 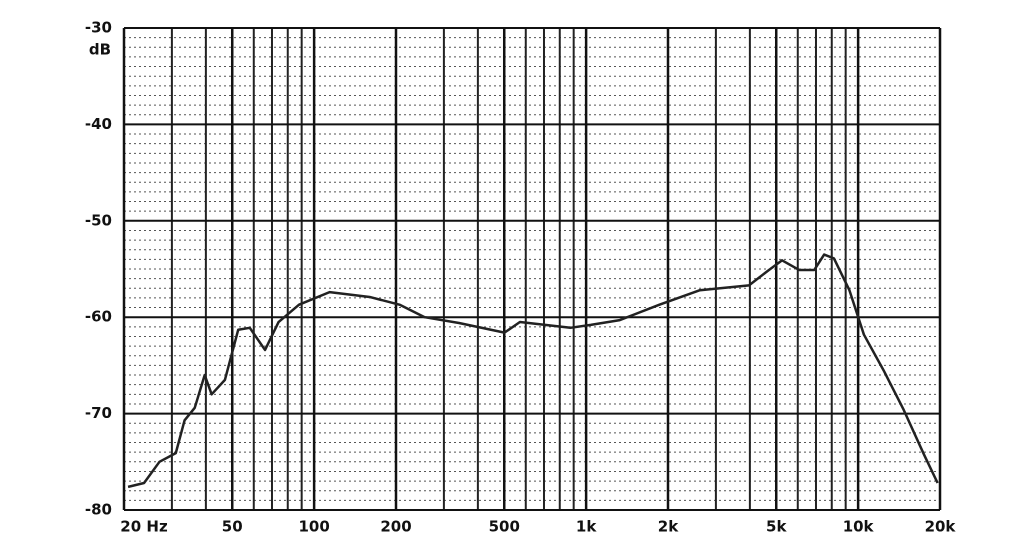 What do you see at coordinates (98, 220) in the screenshot?
I see `y-tick-label: -50` at bounding box center [98, 220].